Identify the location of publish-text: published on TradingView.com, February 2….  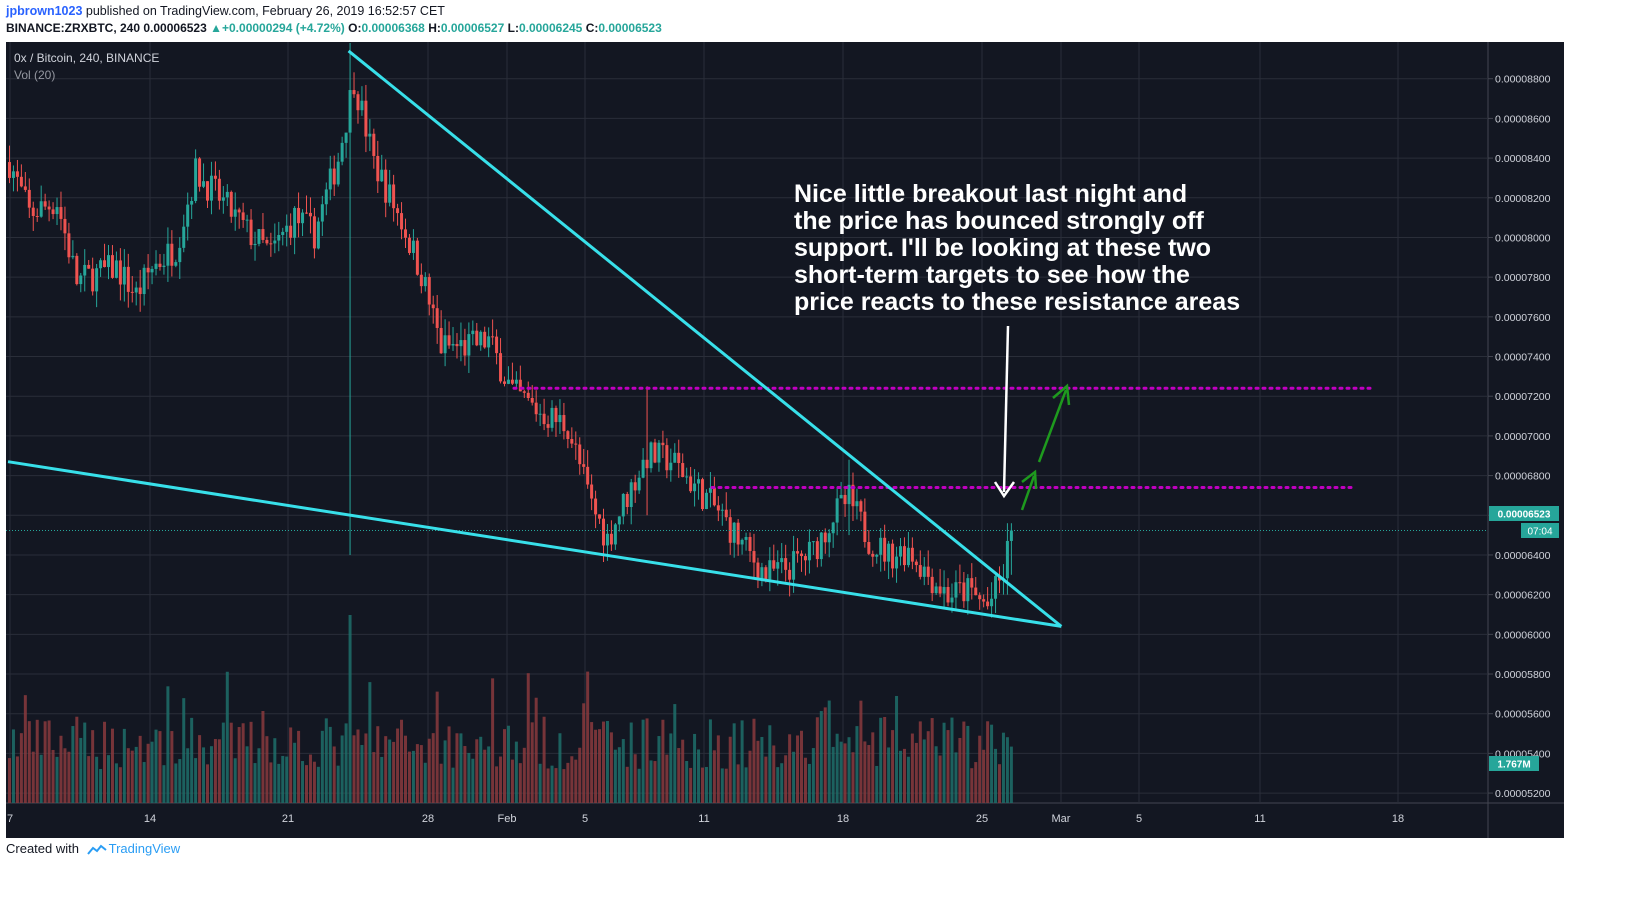
(265, 11).